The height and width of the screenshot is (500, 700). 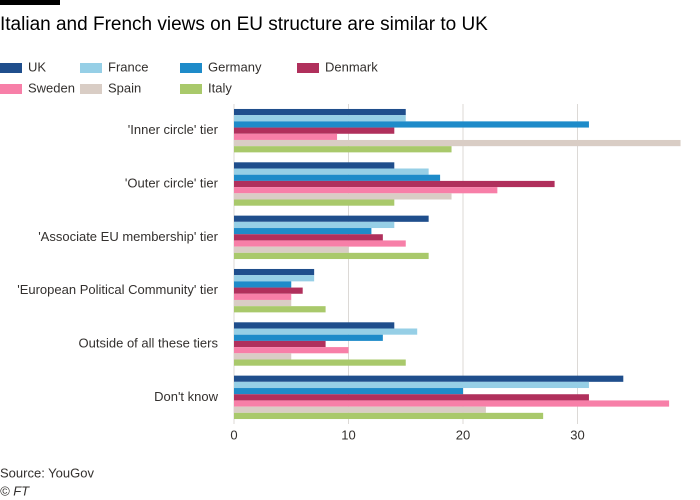 What do you see at coordinates (37, 66) in the screenshot?
I see `legend-label: UK` at bounding box center [37, 66].